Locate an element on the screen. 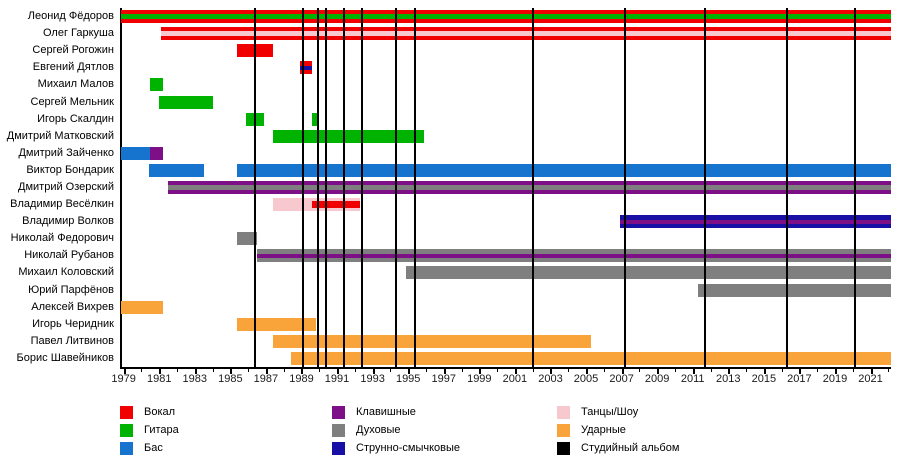 This screenshot has height=458, width=900. axis-tick-label: 2001 is located at coordinates (515, 379).